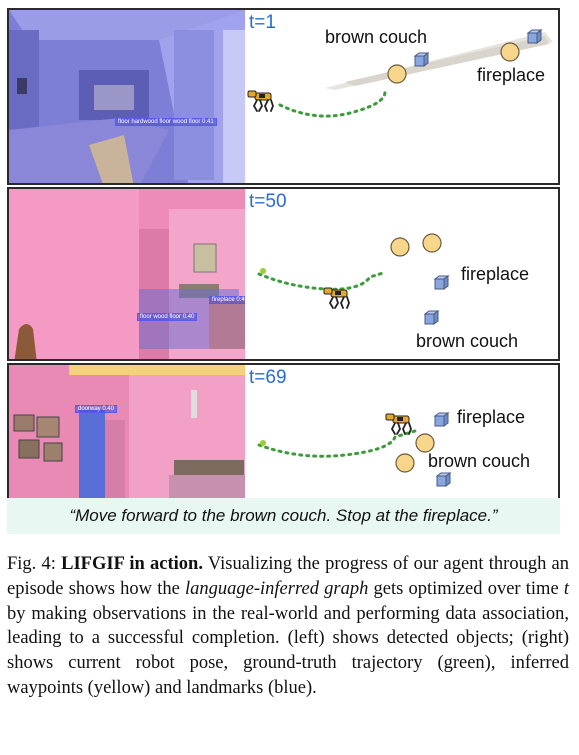  I want to click on camera-view-t50: fireplace 0.4 floor wood floor 0.40, so click(127, 274).